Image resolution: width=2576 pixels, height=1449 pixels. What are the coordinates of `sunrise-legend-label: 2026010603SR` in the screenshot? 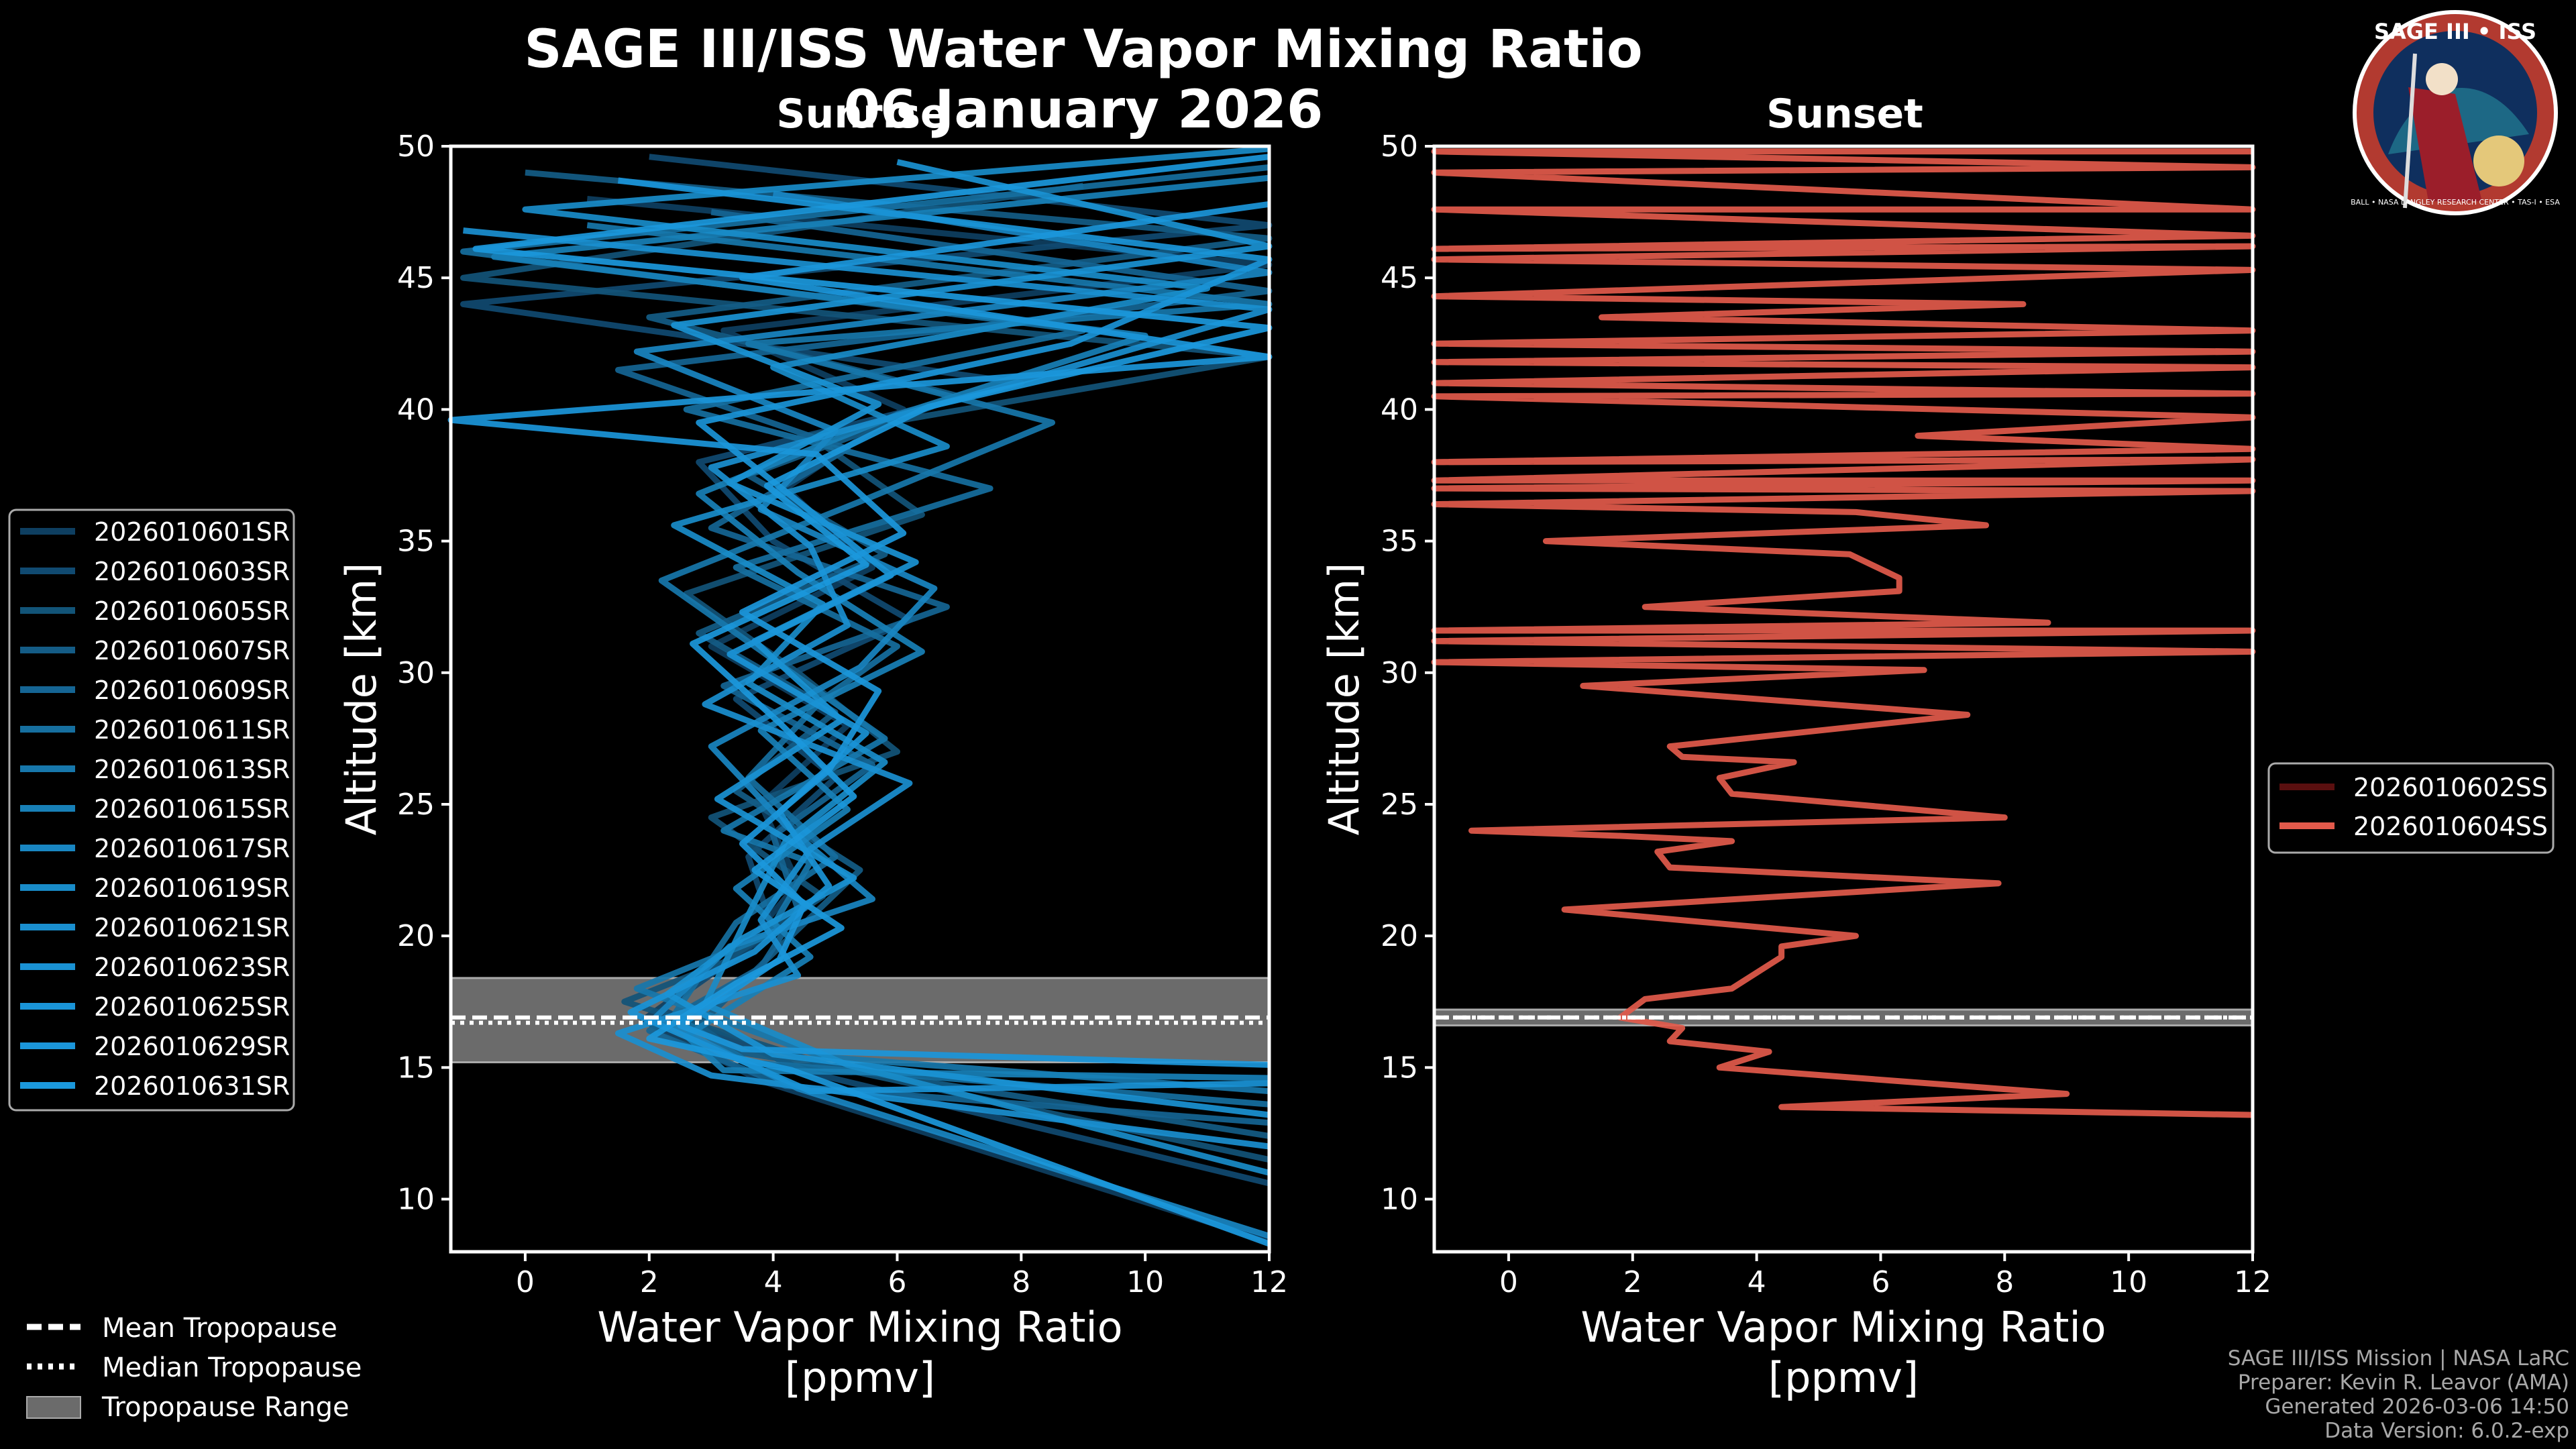 It's located at (192, 571).